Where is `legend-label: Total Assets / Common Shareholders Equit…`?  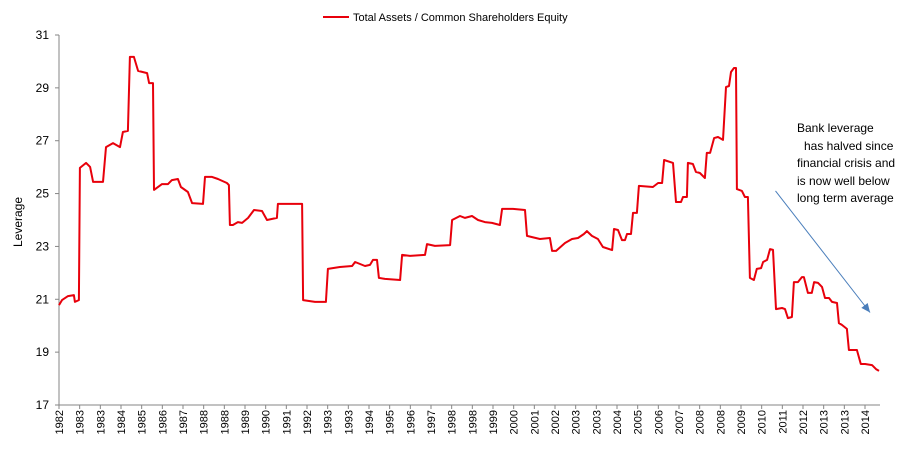 legend-label: Total Assets / Common Shareholders Equit… is located at coordinates (460, 18).